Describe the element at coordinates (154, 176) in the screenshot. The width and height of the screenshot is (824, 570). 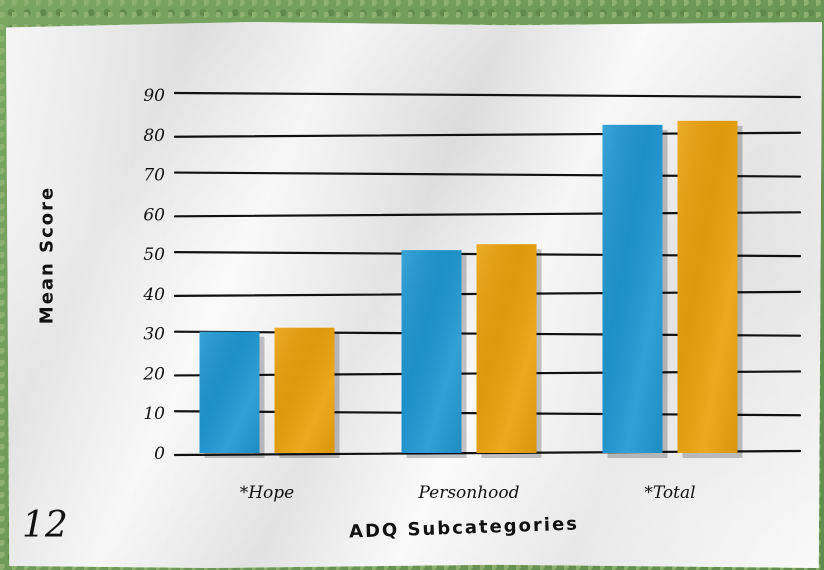
I see `y-tick-label: 70` at that location.